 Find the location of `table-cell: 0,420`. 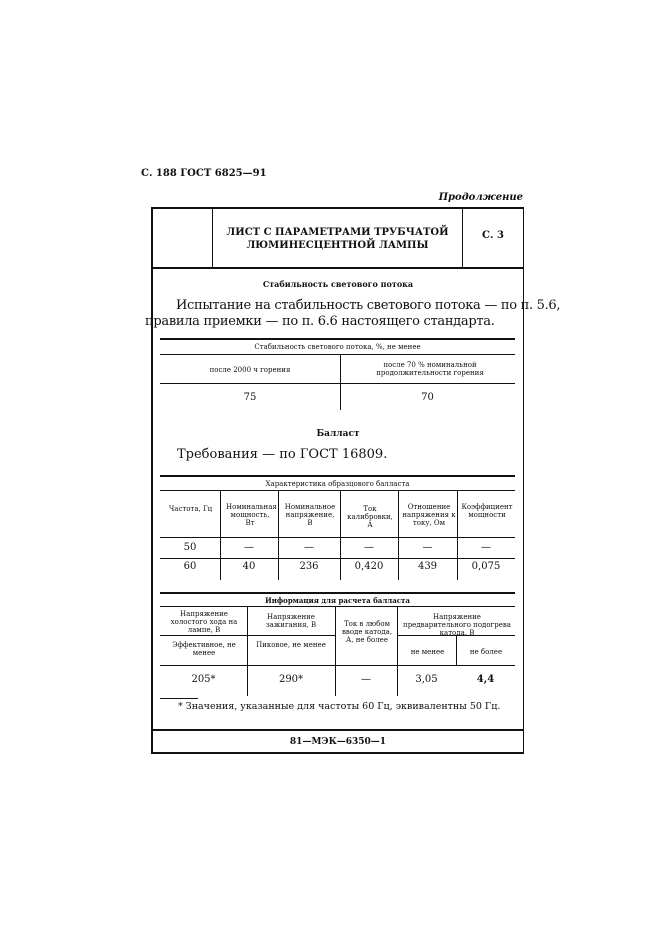

table-cell: 0,420 is located at coordinates (369, 566).